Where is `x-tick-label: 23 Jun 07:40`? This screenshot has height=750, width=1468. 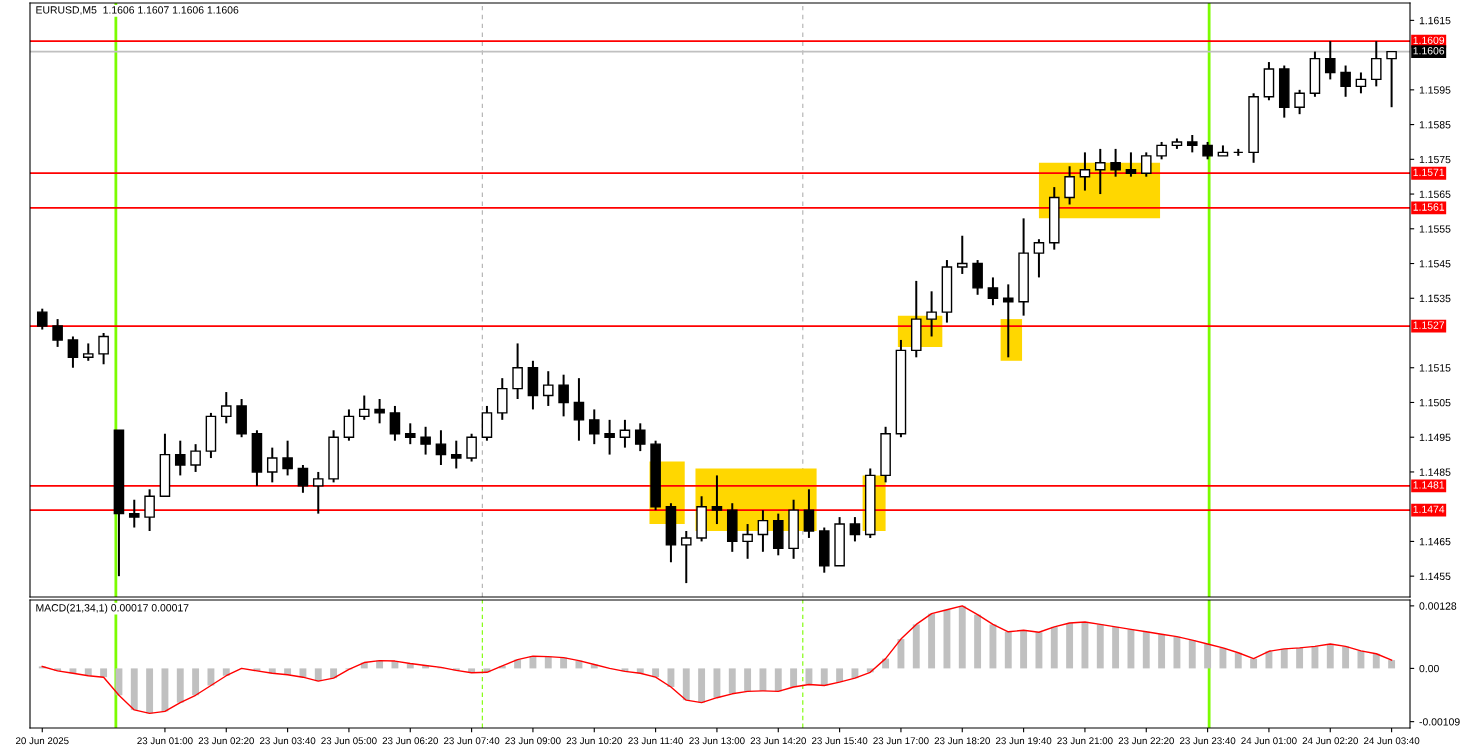 x-tick-label: 23 Jun 07:40 is located at coordinates (471, 741).